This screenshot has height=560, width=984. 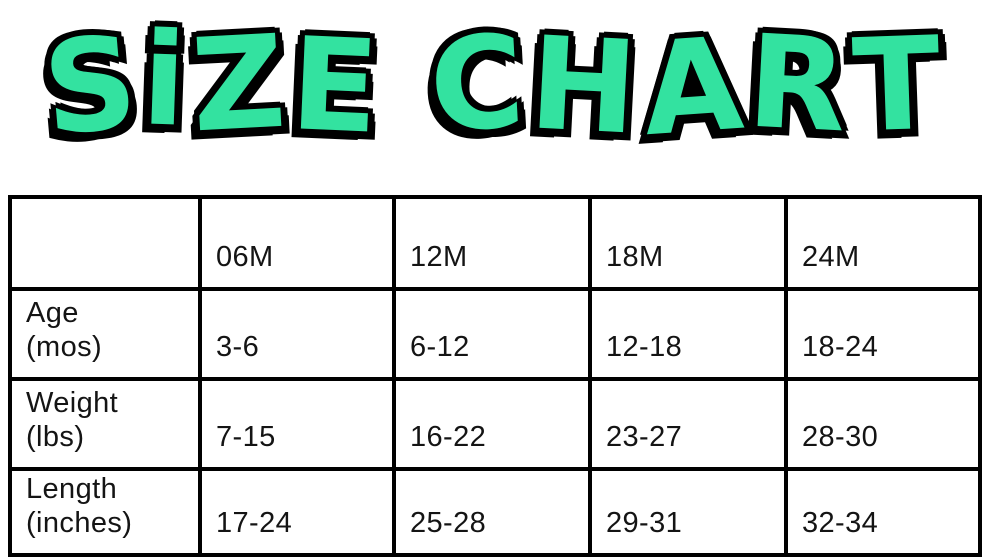 What do you see at coordinates (105, 243) in the screenshot?
I see `corner-cell` at bounding box center [105, 243].